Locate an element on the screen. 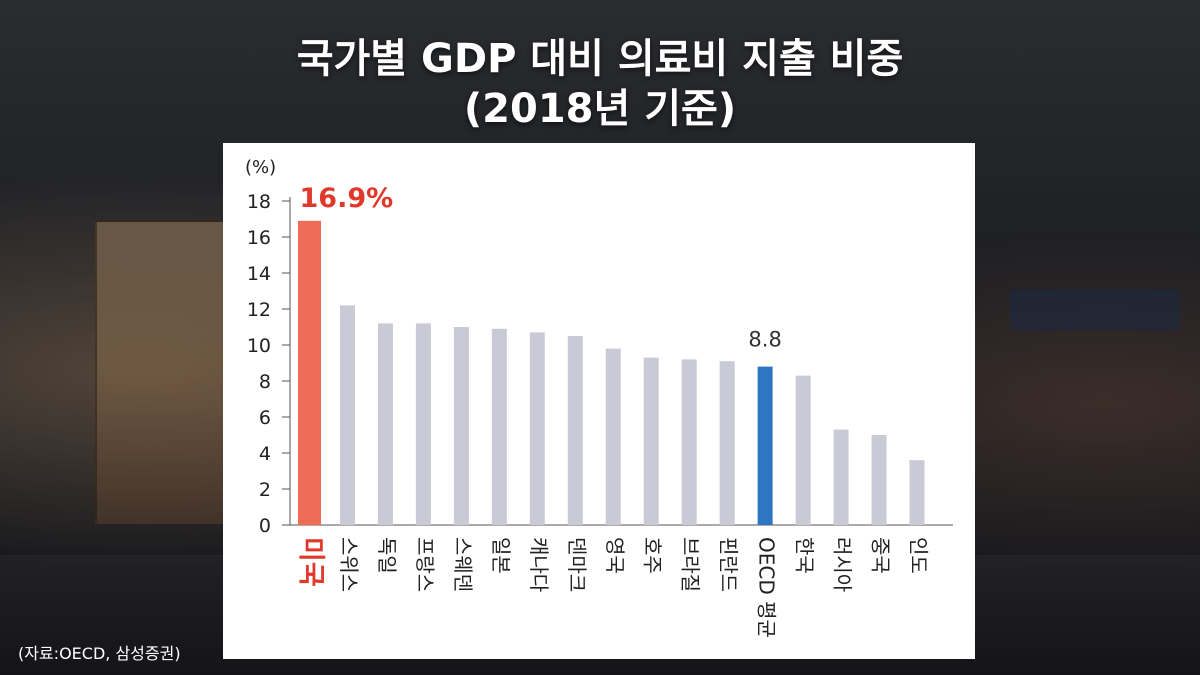 The height and width of the screenshot is (675, 1200). x-tick-label: 영국 is located at coordinates (615, 555).